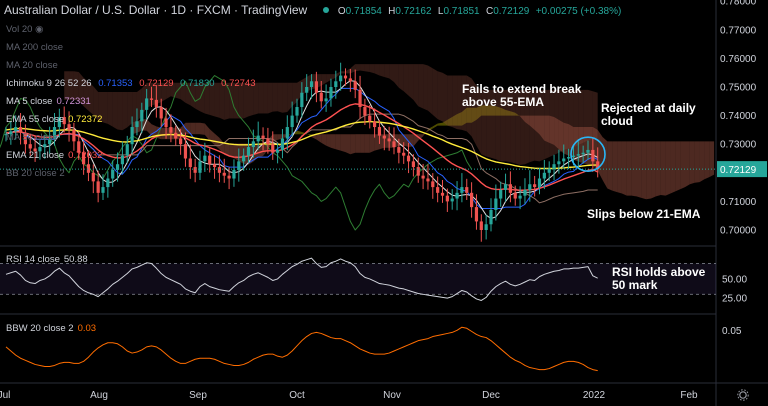  Describe the element at coordinates (738, 170) in the screenshot. I see `last-price-label: 0.72129` at that location.